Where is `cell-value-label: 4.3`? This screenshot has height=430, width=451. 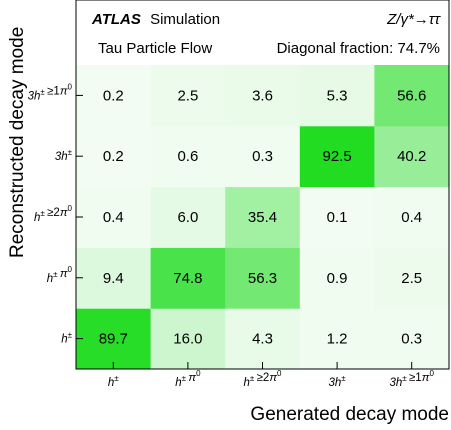
cell-value-label: 4.3 is located at coordinates (262, 339).